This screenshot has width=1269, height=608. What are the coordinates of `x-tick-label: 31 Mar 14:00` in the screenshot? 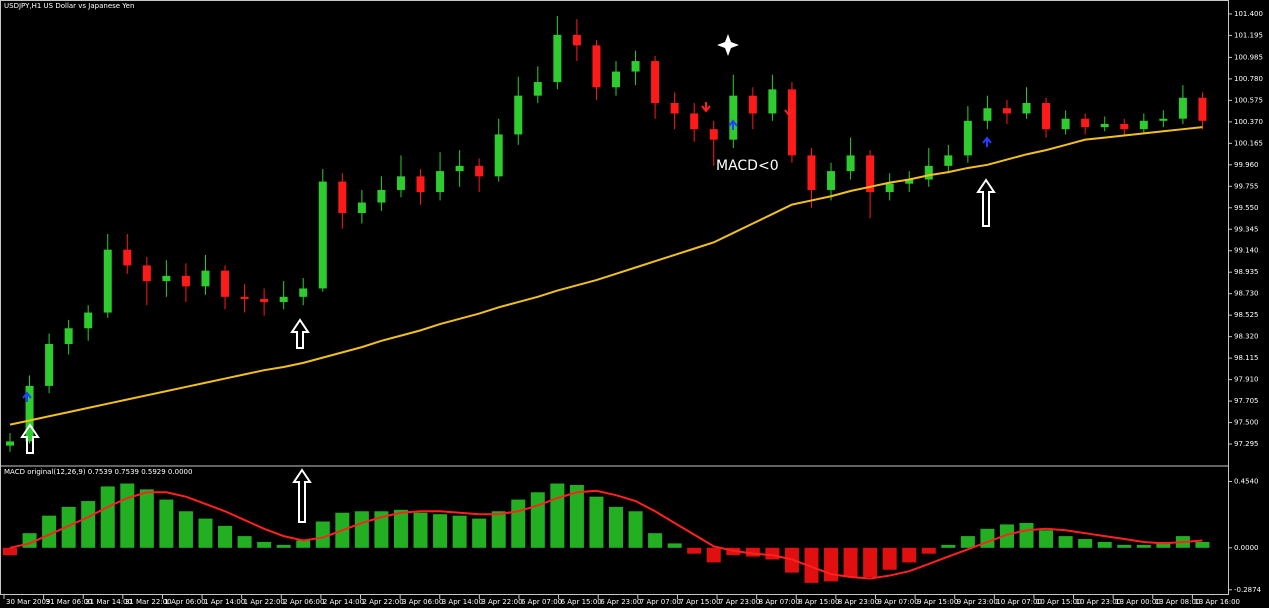 It's located at (108, 602).